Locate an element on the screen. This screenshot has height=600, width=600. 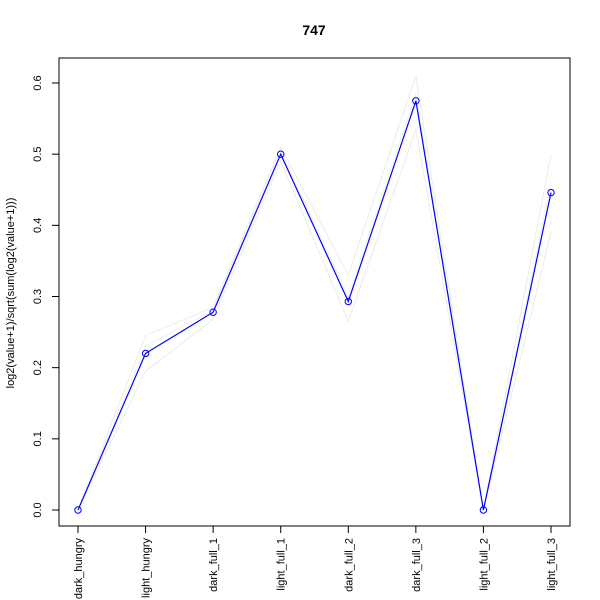
x-tick-label: light_full_3 is located at coordinates (552, 564).